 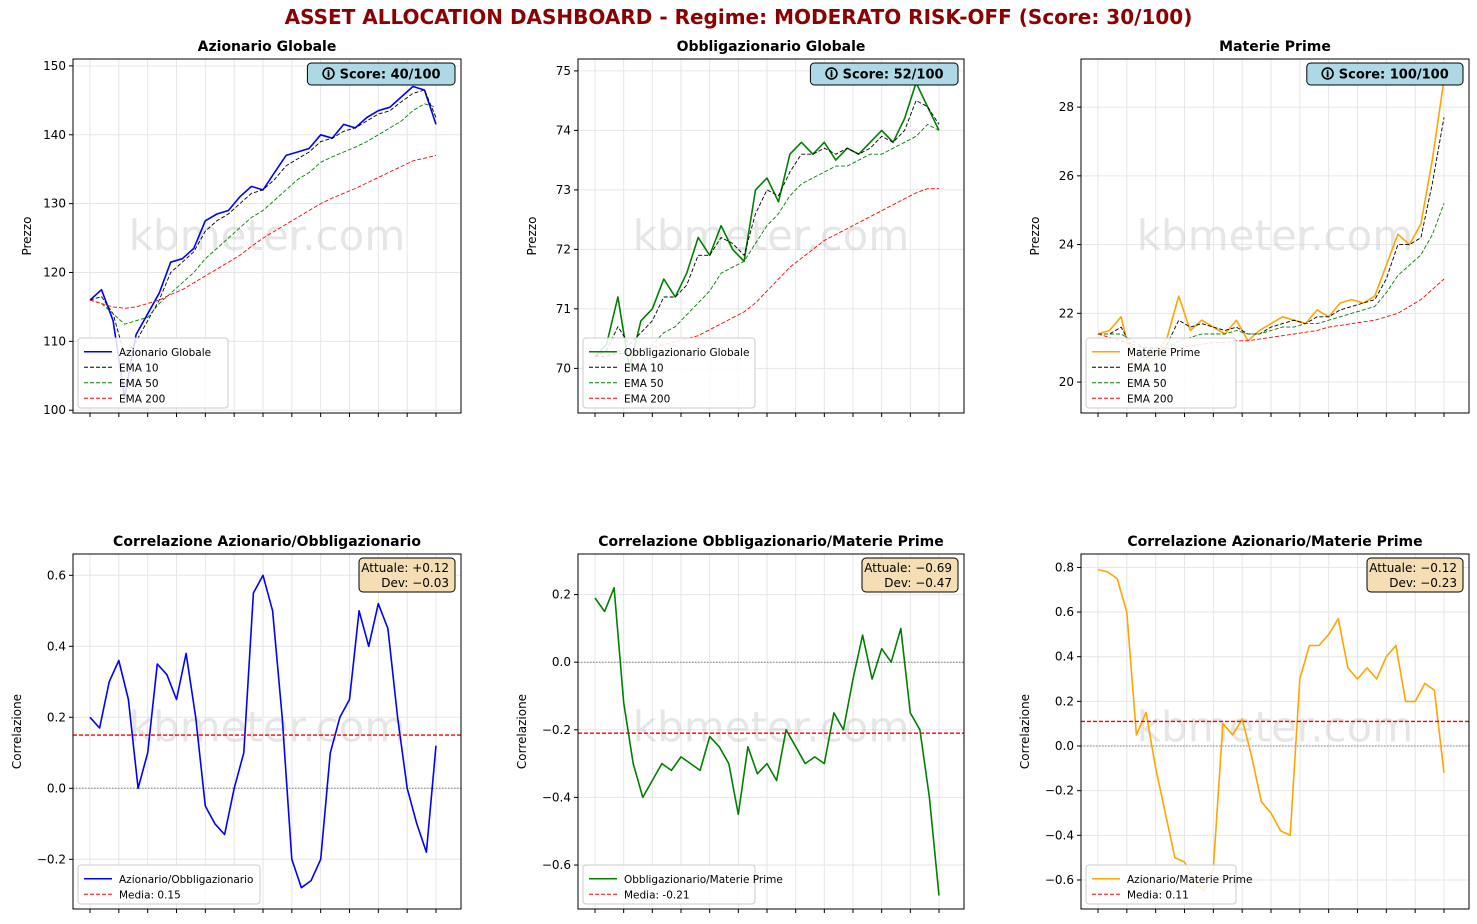 What do you see at coordinates (1059, 835) in the screenshot?
I see `y-tick-label: −0.4` at bounding box center [1059, 835].